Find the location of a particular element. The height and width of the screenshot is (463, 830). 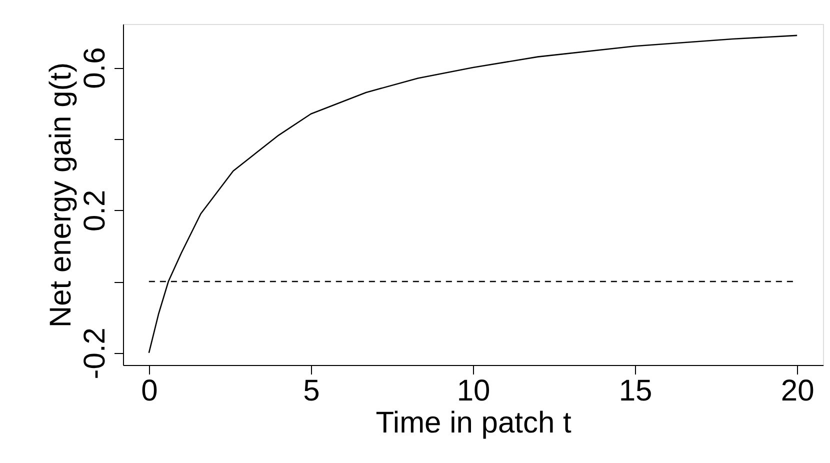

y-tick-label: 0.6 is located at coordinates (95, 68).